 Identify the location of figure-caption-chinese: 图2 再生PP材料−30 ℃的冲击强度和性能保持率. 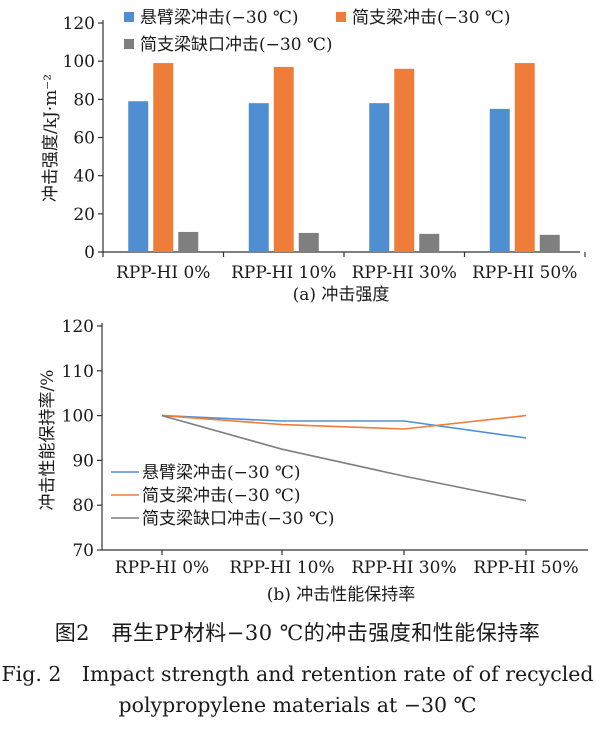
(297, 633).